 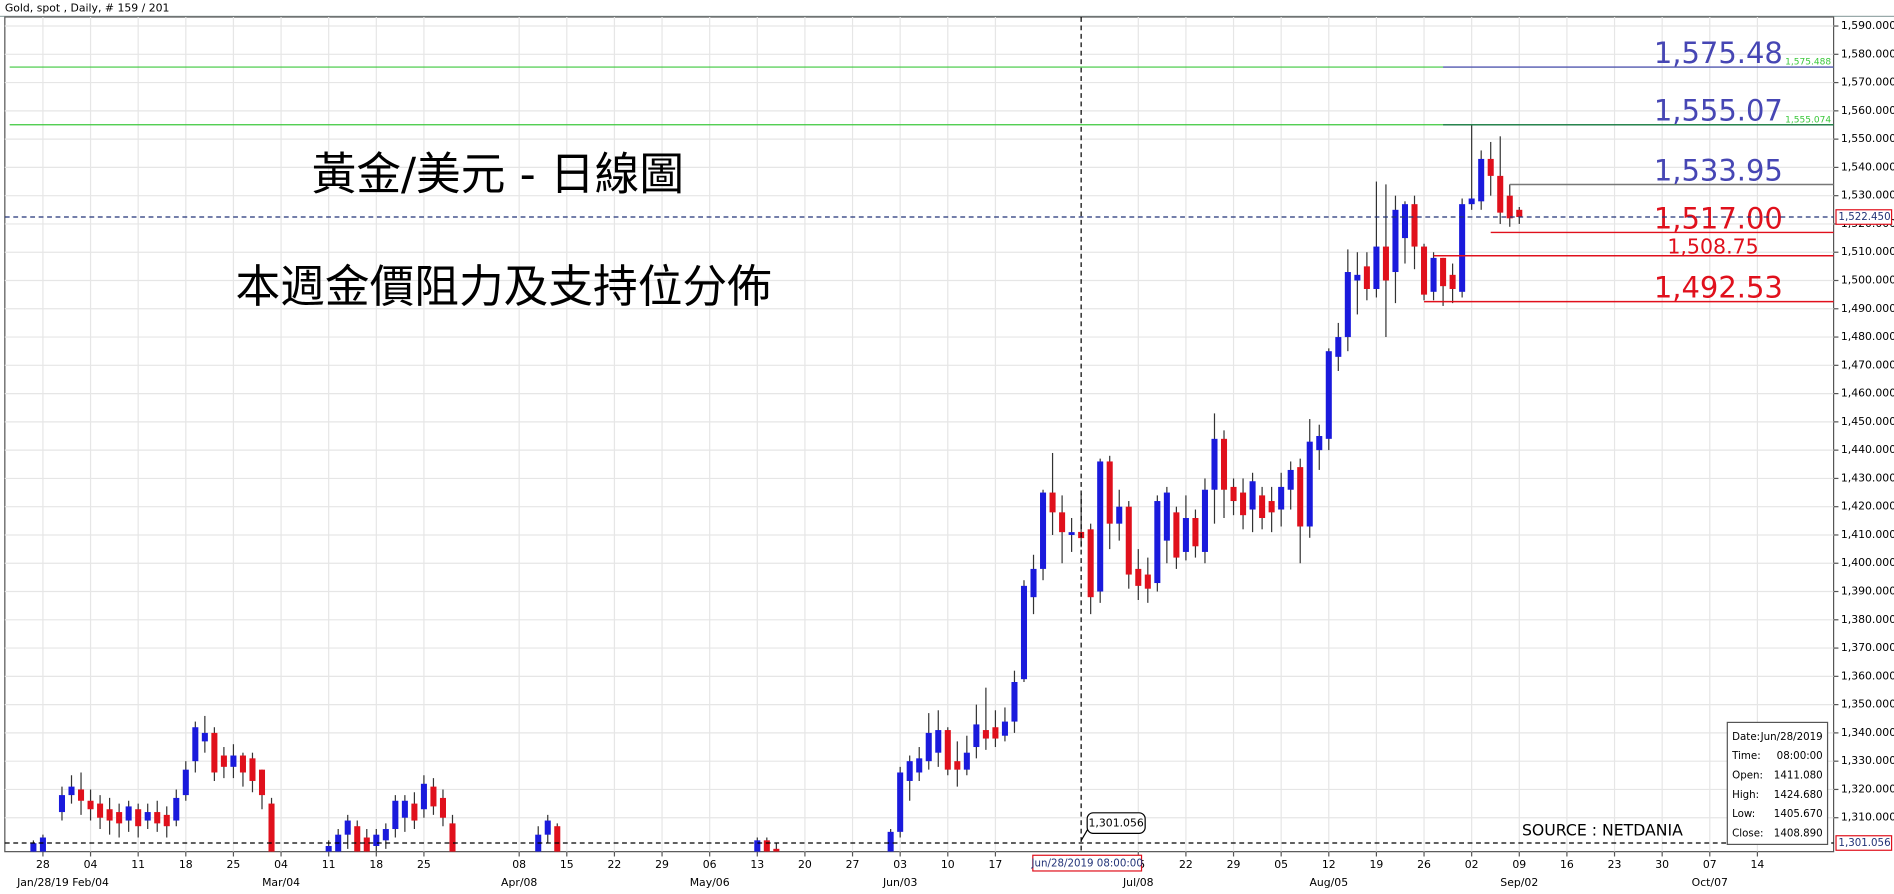 What do you see at coordinates (1867, 477) in the screenshot?
I see `y-tick-label: 1,430.000` at bounding box center [1867, 477].